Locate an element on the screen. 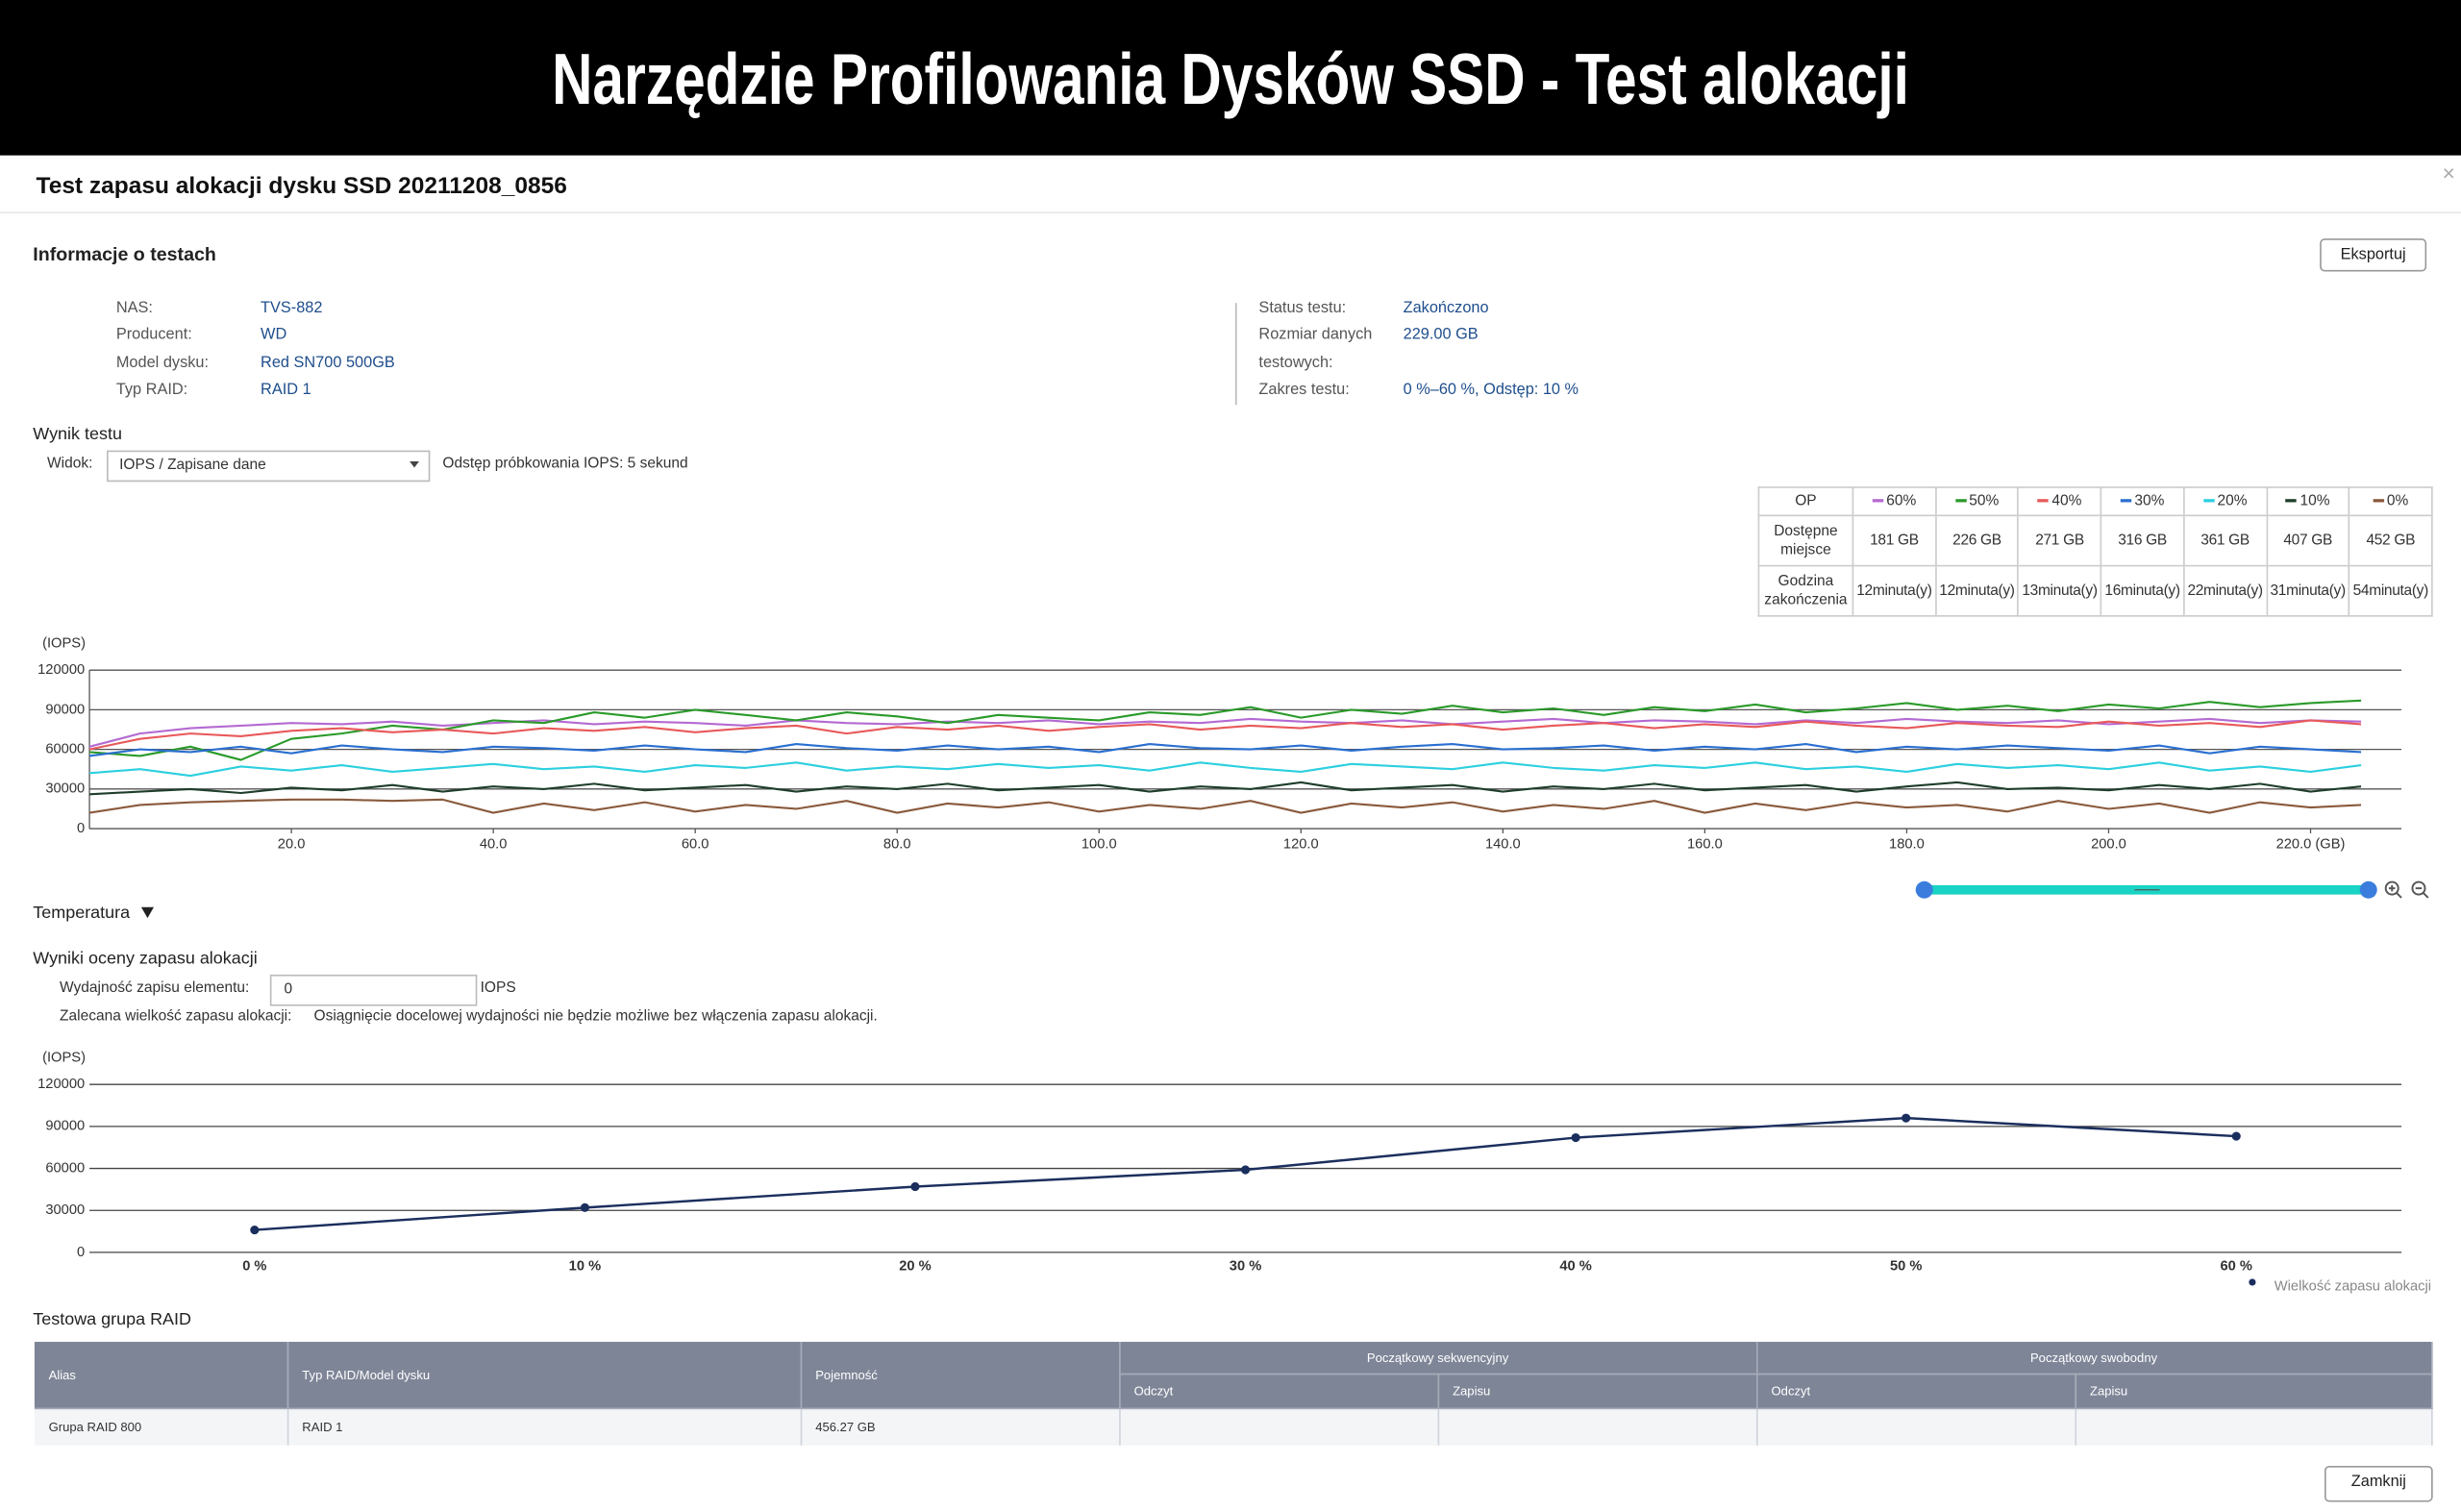 The width and height of the screenshot is (2461, 1512). view-value: IOPS / Zapisane dane is located at coordinates (192, 466).